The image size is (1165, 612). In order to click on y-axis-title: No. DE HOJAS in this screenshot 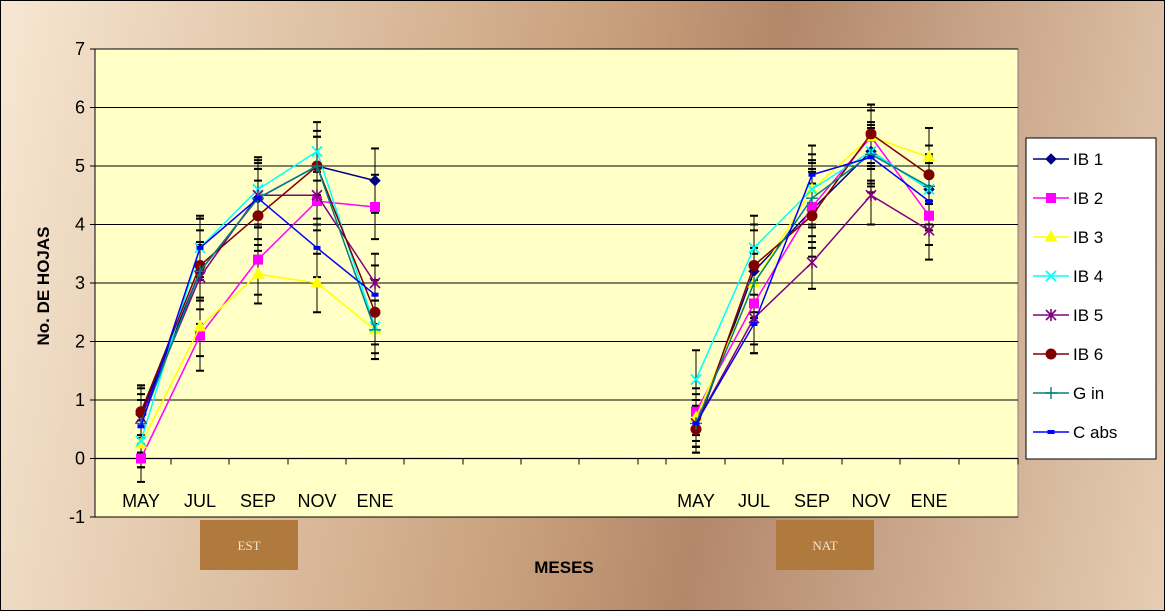, I will do `click(43, 285)`.